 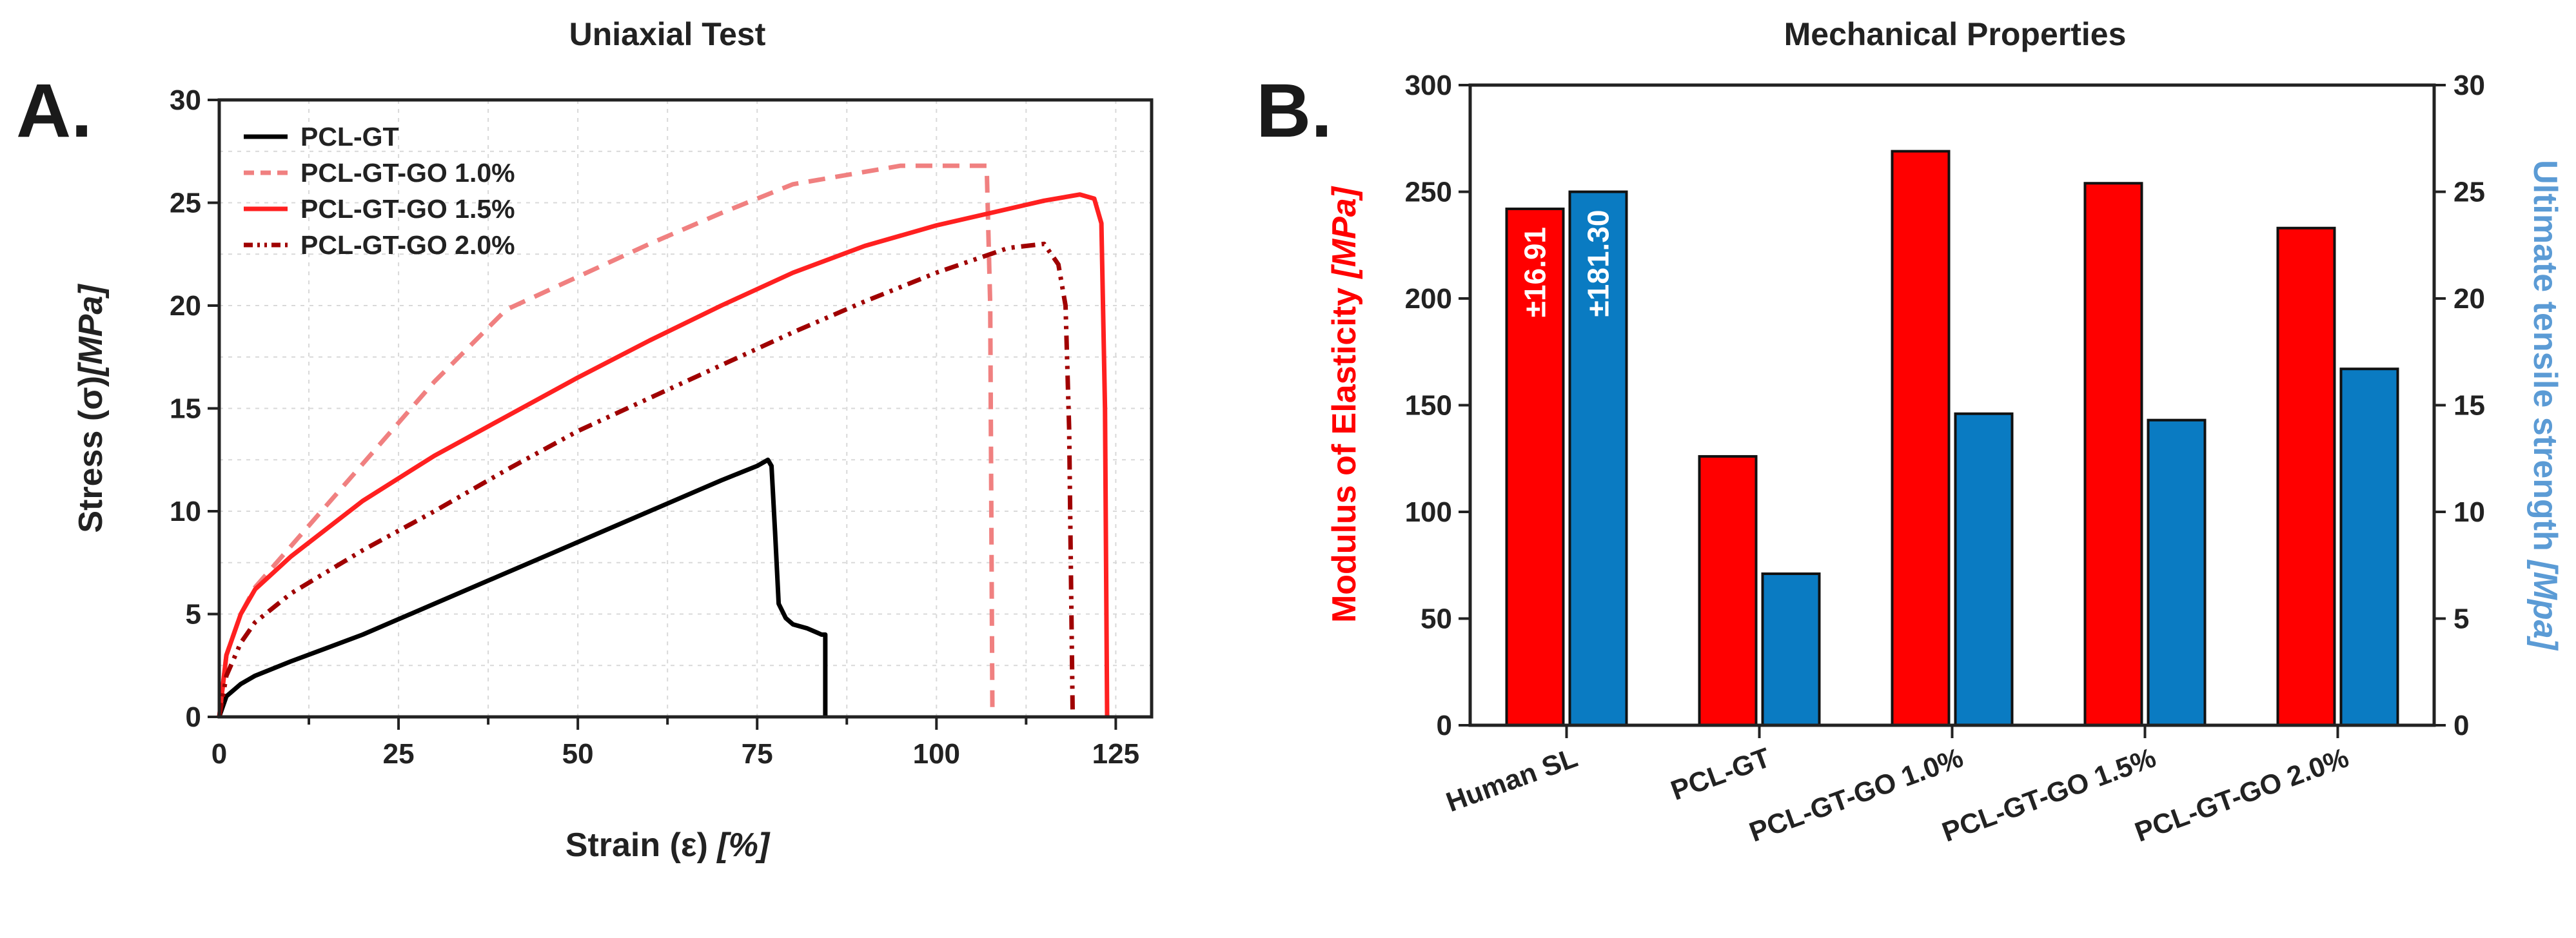 I want to click on panel-b-label: B., so click(x=1294, y=110).